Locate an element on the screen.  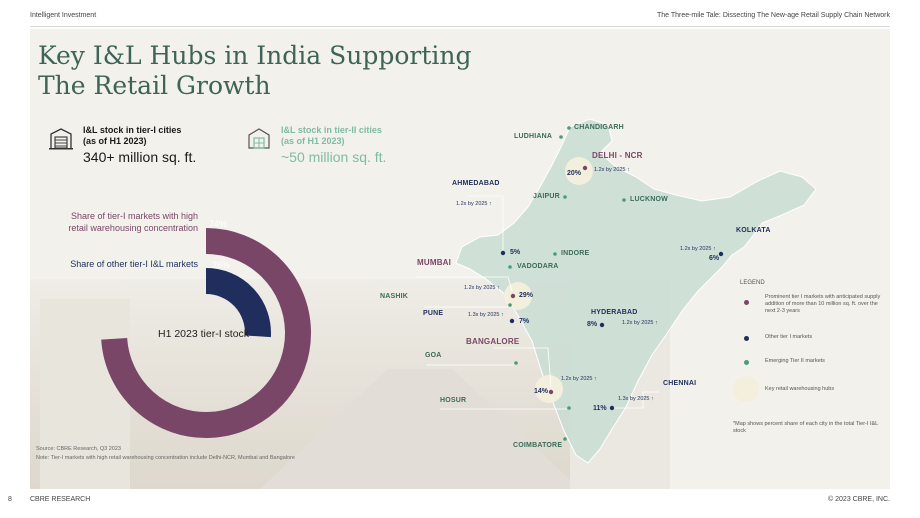
tier2-stock-label-line1: I&L stock in tier-II cities is located at coordinates (331, 130).